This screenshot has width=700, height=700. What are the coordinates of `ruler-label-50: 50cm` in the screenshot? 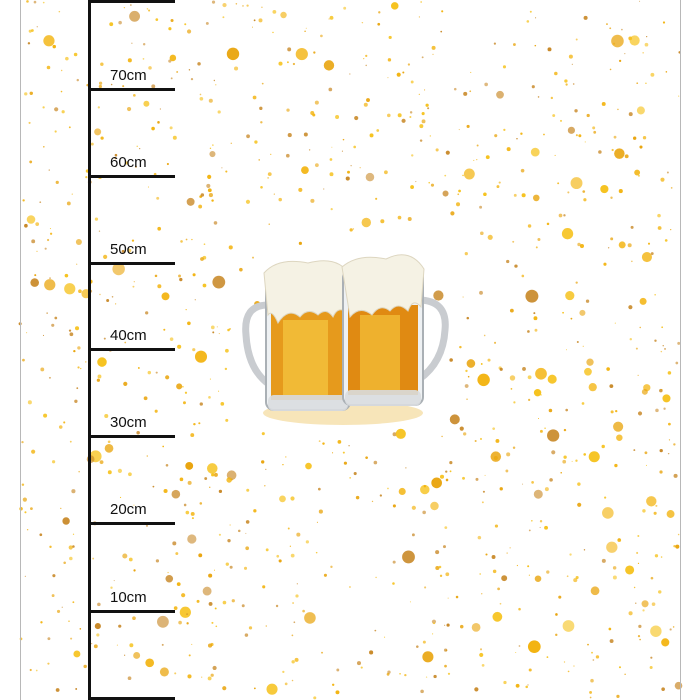 It's located at (128, 249).